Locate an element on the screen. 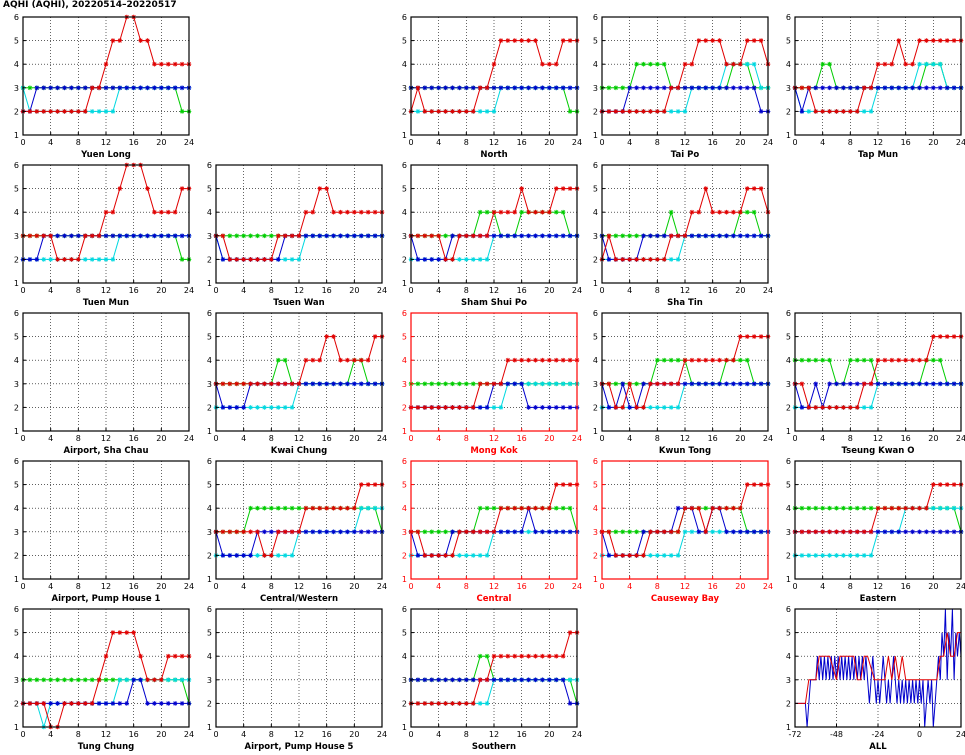 This screenshot has height=755, width=965. series-line-red is located at coordinates (494, 520).